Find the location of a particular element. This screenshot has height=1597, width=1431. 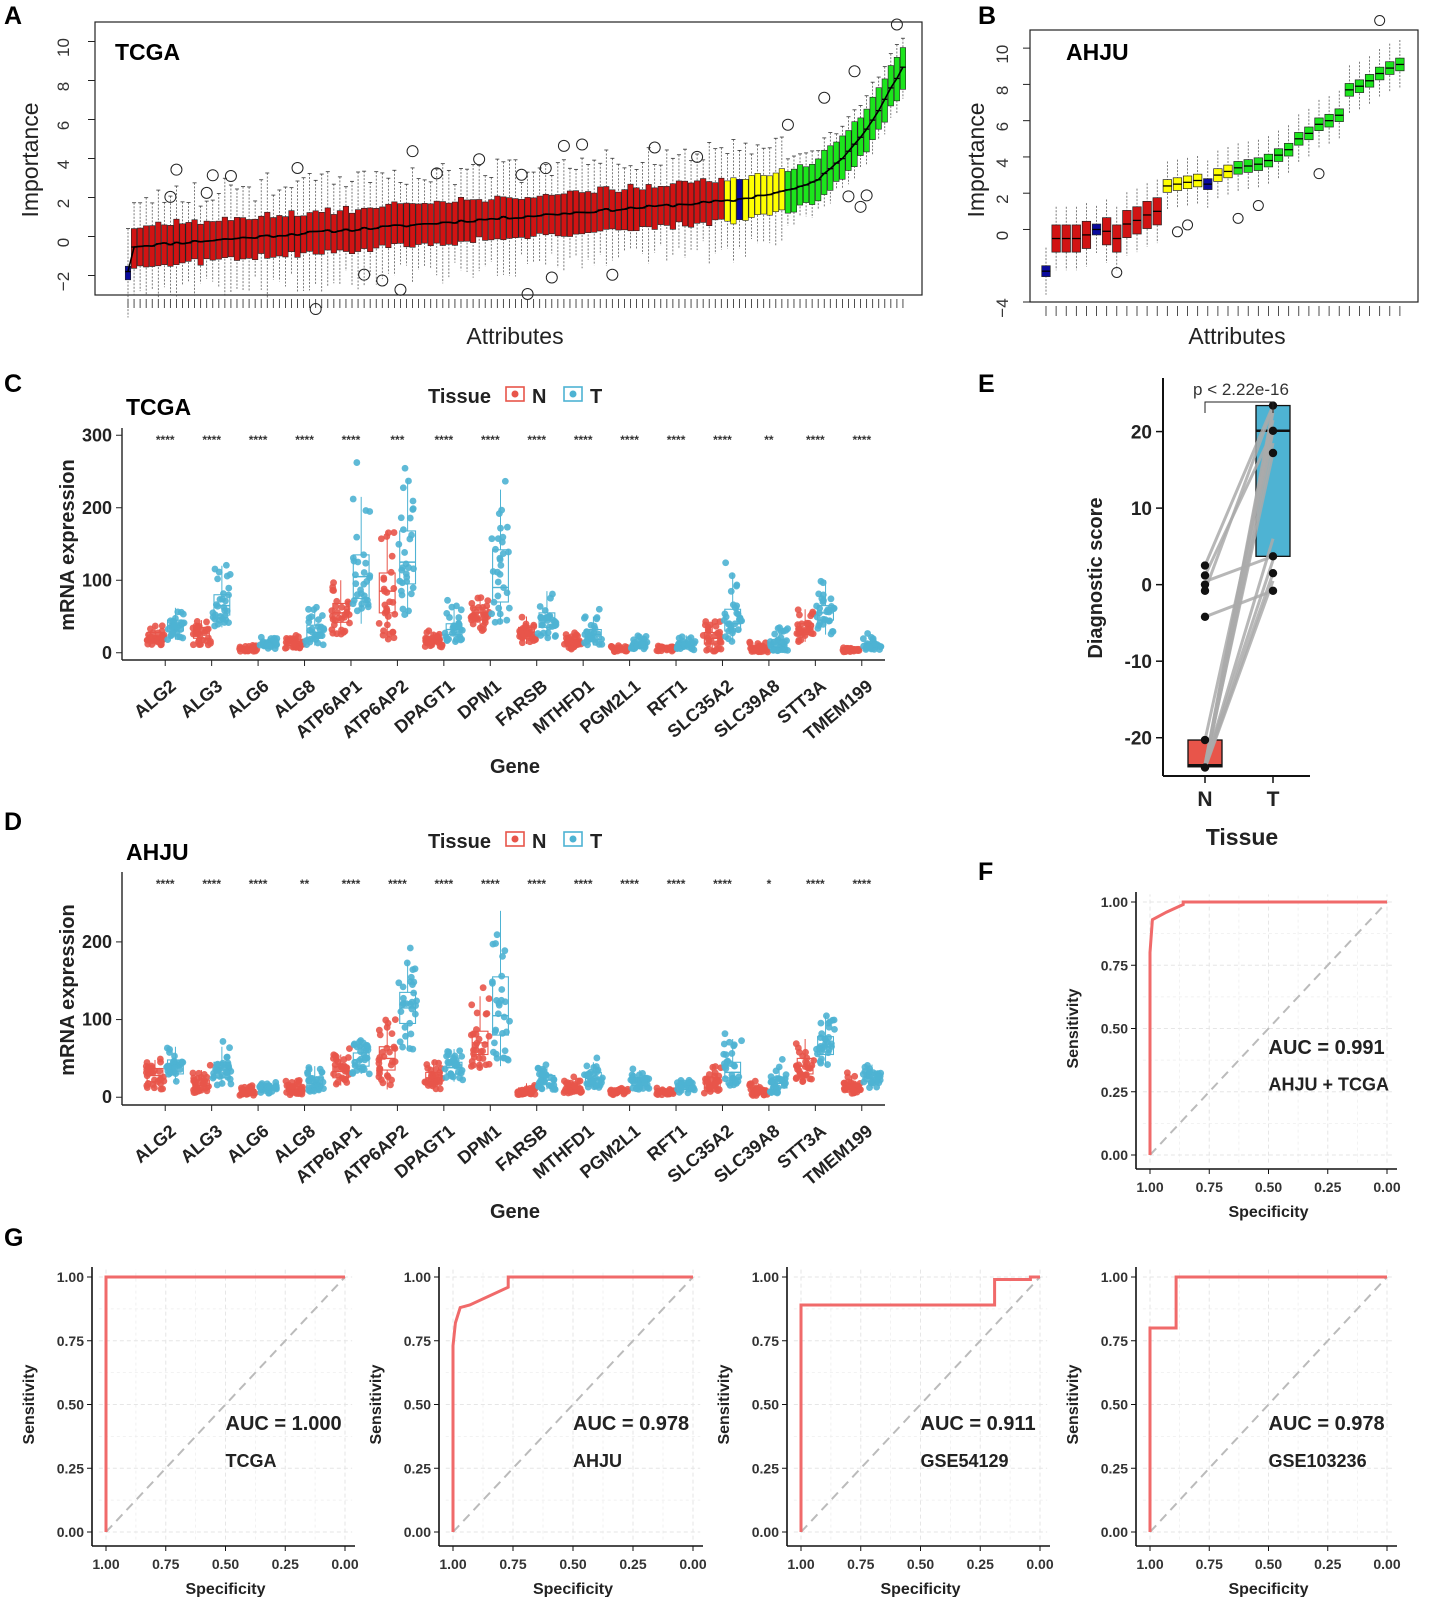

y-tick-label: 0.25 is located at coordinates (70, 1468).